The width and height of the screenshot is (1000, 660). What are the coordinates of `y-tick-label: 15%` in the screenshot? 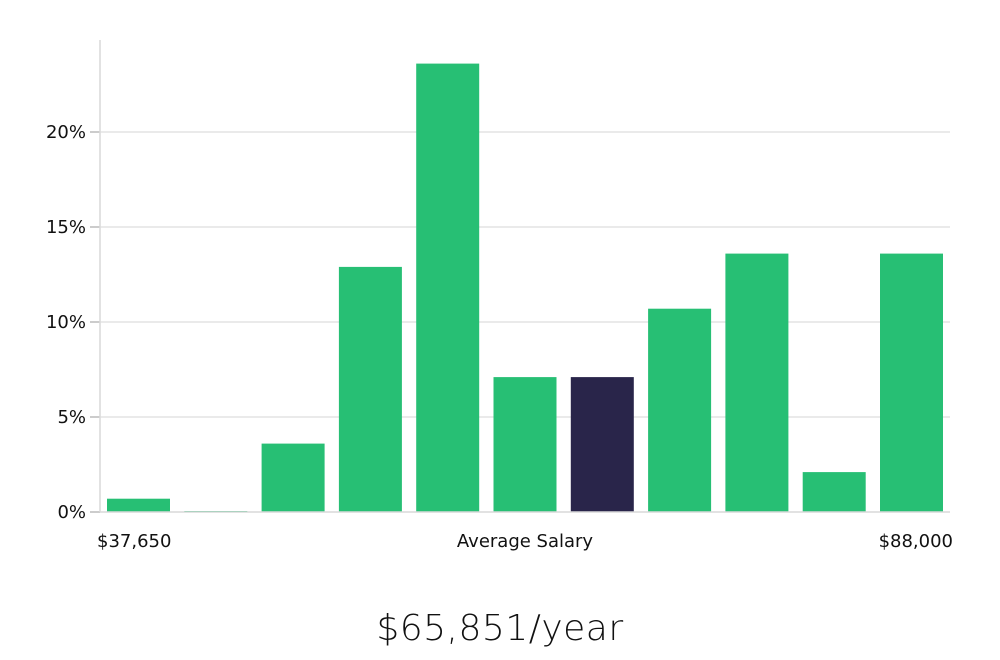 It's located at (66, 227).